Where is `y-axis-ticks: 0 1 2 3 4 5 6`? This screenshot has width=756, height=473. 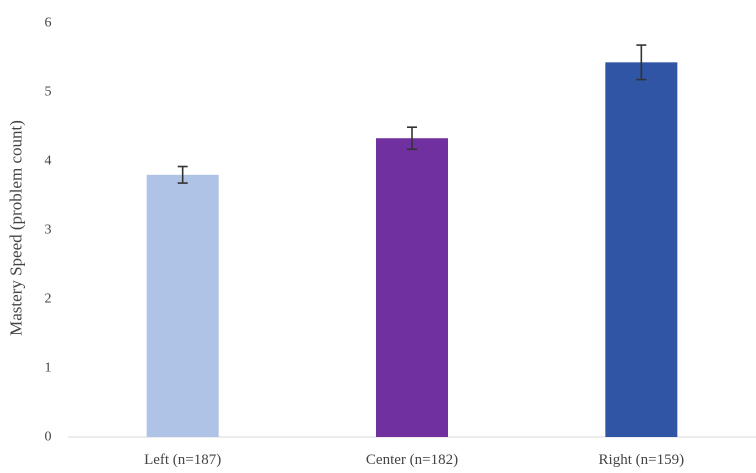 y-axis-ticks: 0 1 2 3 4 5 6 is located at coordinates (48, 230).